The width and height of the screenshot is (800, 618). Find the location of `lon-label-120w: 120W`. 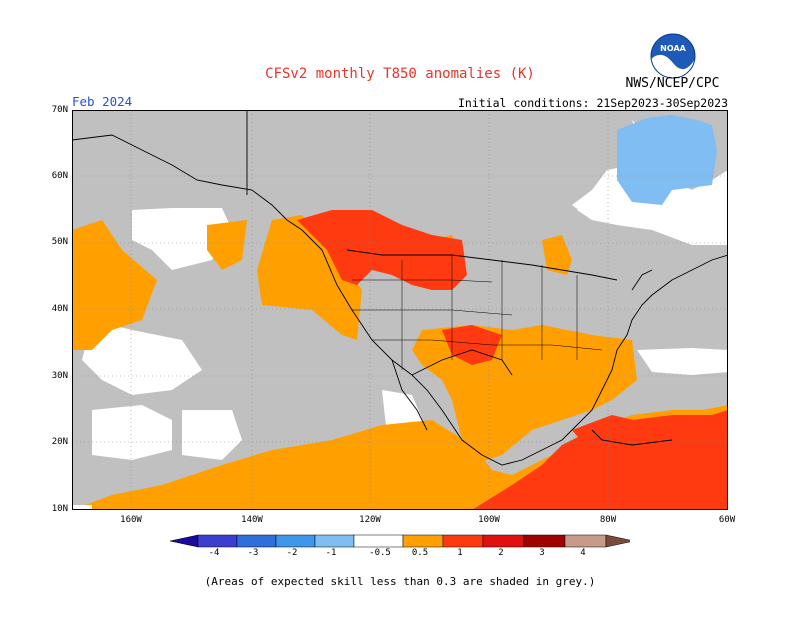

lon-label-120w: 120W is located at coordinates (370, 520).